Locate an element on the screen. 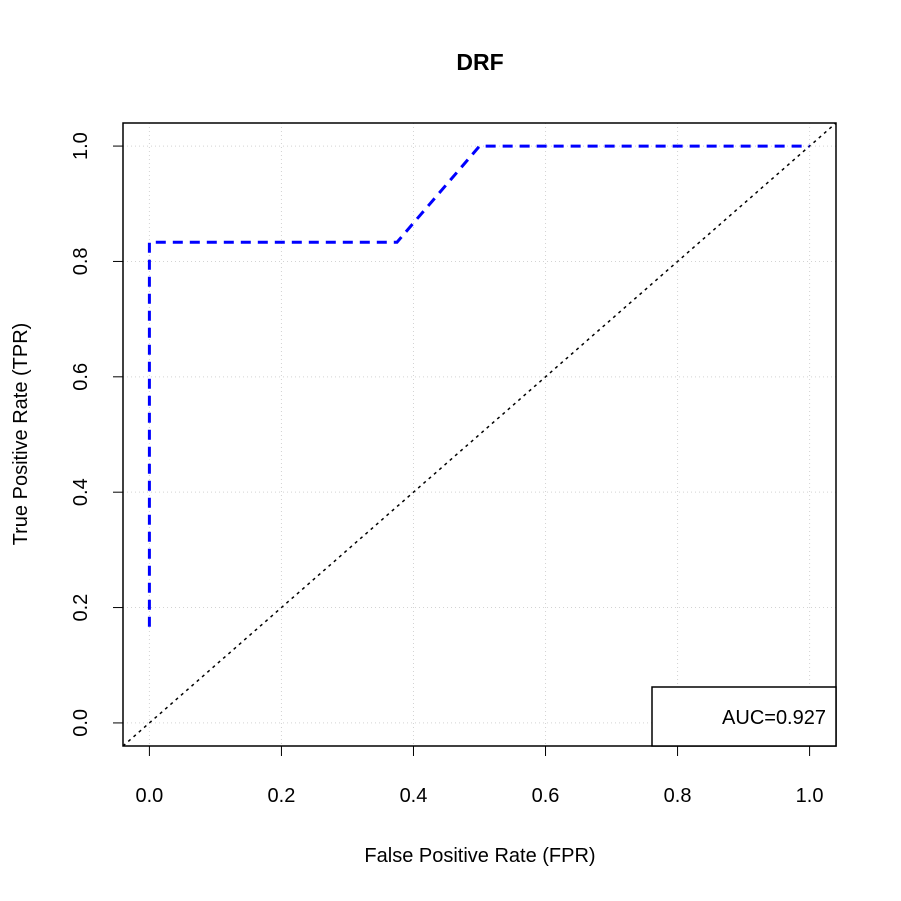  x-tick-label: 0.8 is located at coordinates (678, 796).